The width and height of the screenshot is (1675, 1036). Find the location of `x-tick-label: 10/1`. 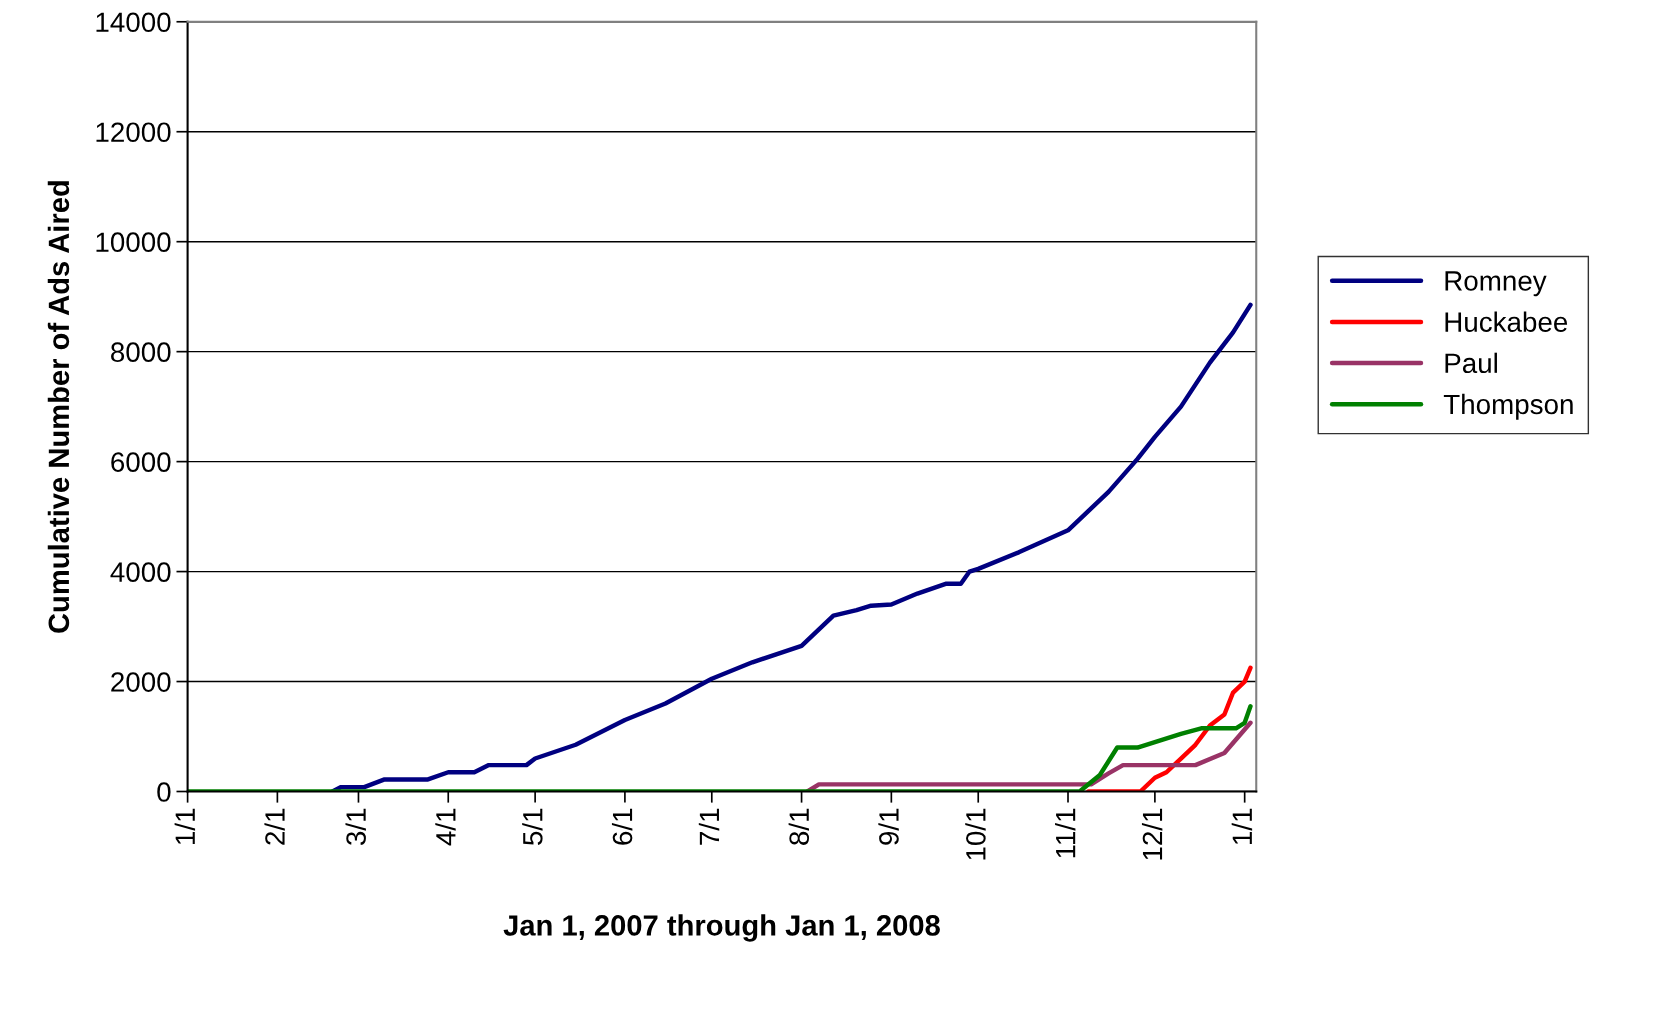

x-tick-label: 10/1 is located at coordinates (975, 834).